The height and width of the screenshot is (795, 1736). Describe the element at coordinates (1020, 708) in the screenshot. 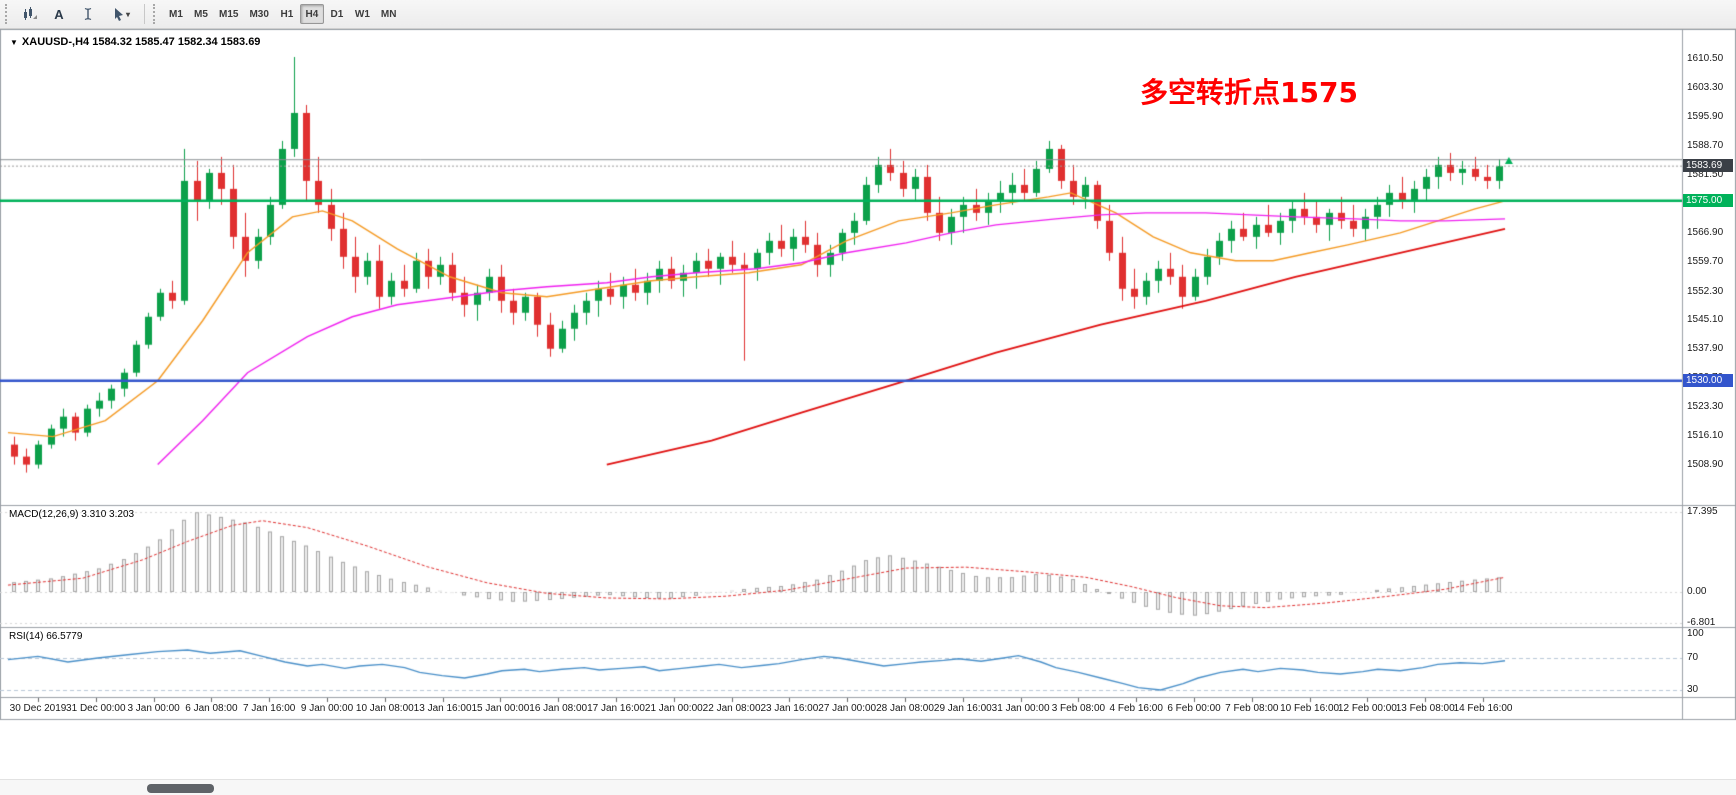

I see `date-axis-label: 31 Jan 00:00` at that location.